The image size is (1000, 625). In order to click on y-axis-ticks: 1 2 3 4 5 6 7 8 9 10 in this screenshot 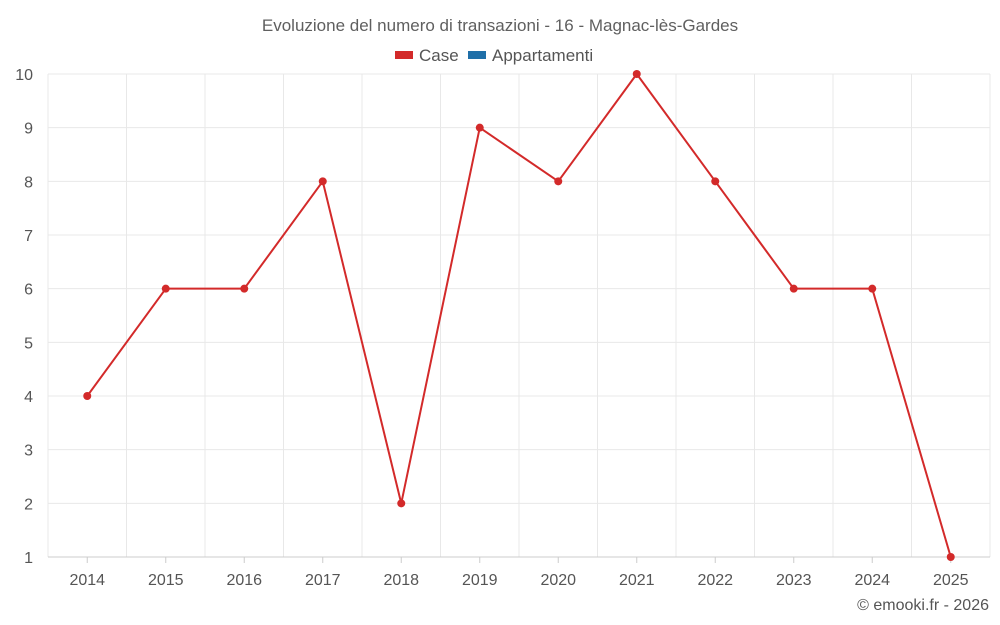, I will do `click(24, 317)`.